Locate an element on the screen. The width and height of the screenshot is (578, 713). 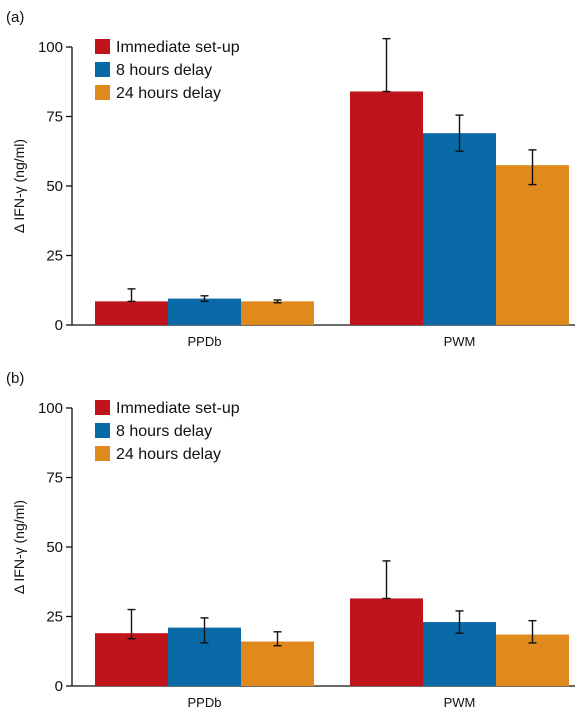
panel-label: (b) is located at coordinates (15, 378).